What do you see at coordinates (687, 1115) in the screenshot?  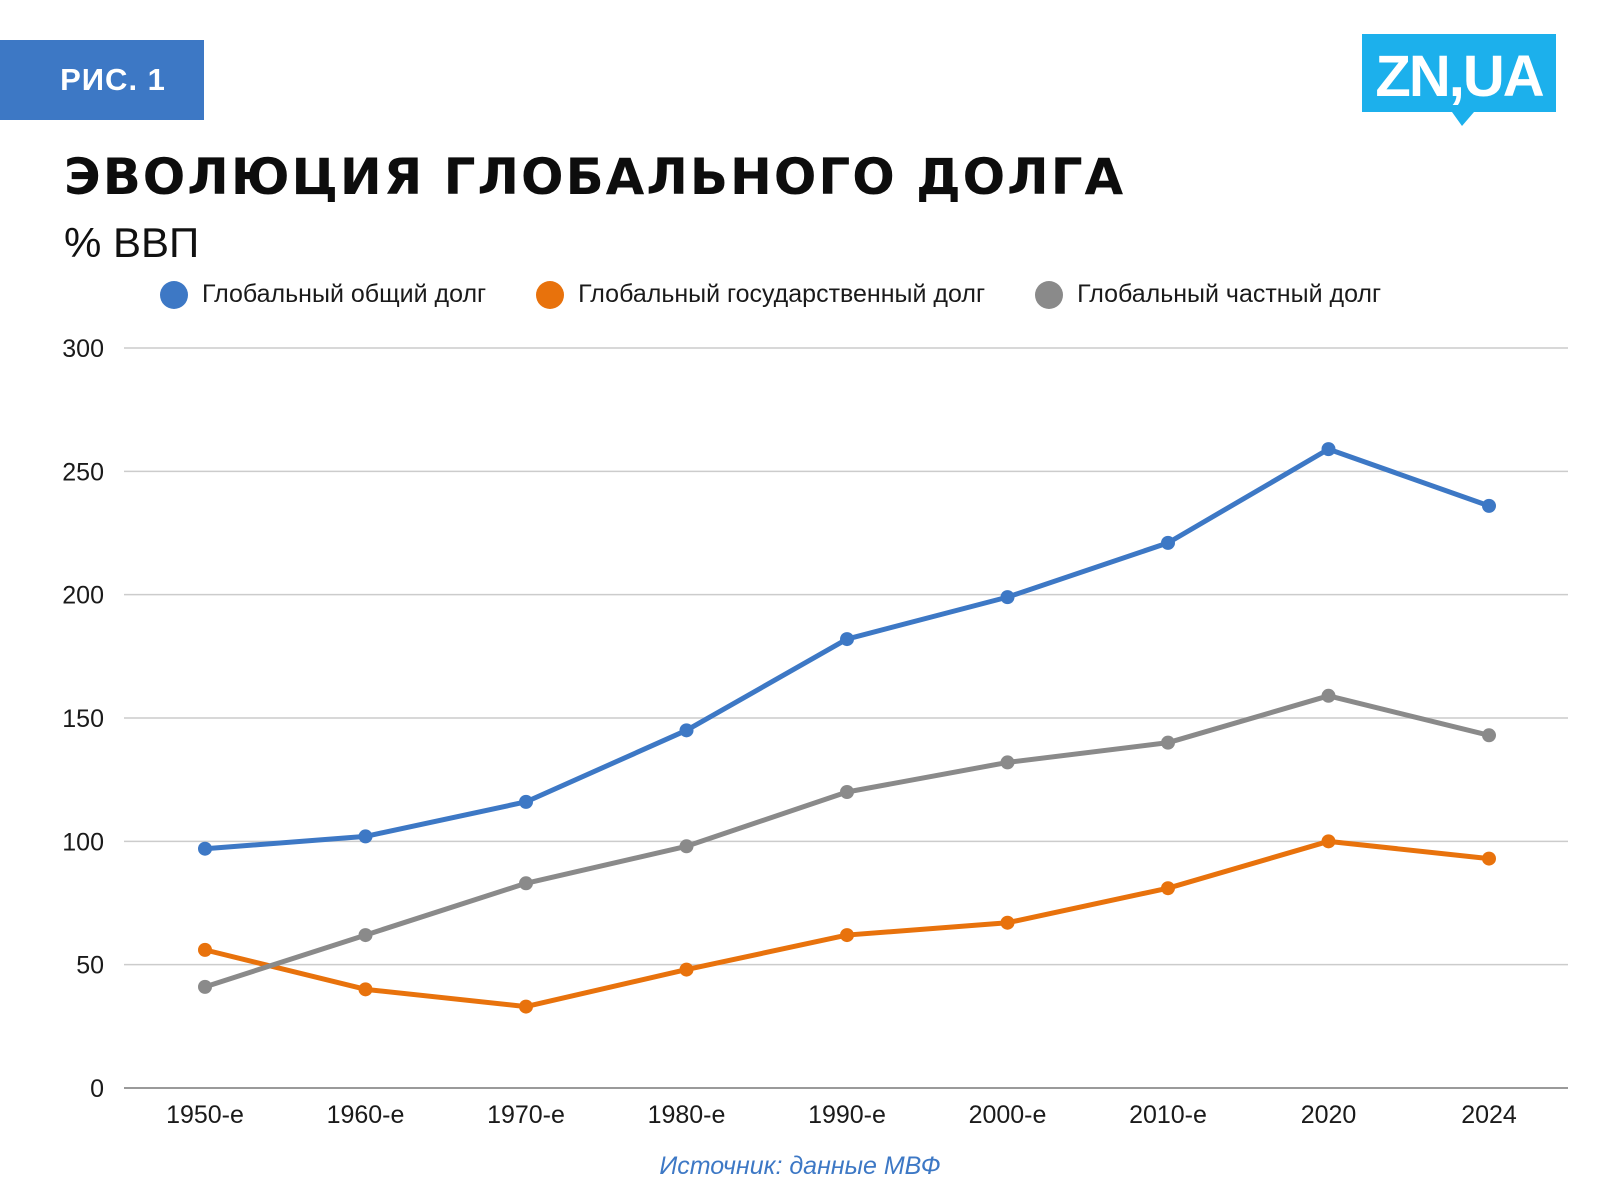 I see `x-tick-label: 1980-е` at bounding box center [687, 1115].